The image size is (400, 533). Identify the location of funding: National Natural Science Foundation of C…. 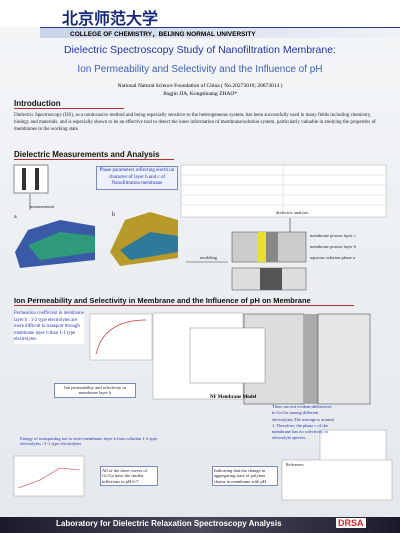
(200, 86).